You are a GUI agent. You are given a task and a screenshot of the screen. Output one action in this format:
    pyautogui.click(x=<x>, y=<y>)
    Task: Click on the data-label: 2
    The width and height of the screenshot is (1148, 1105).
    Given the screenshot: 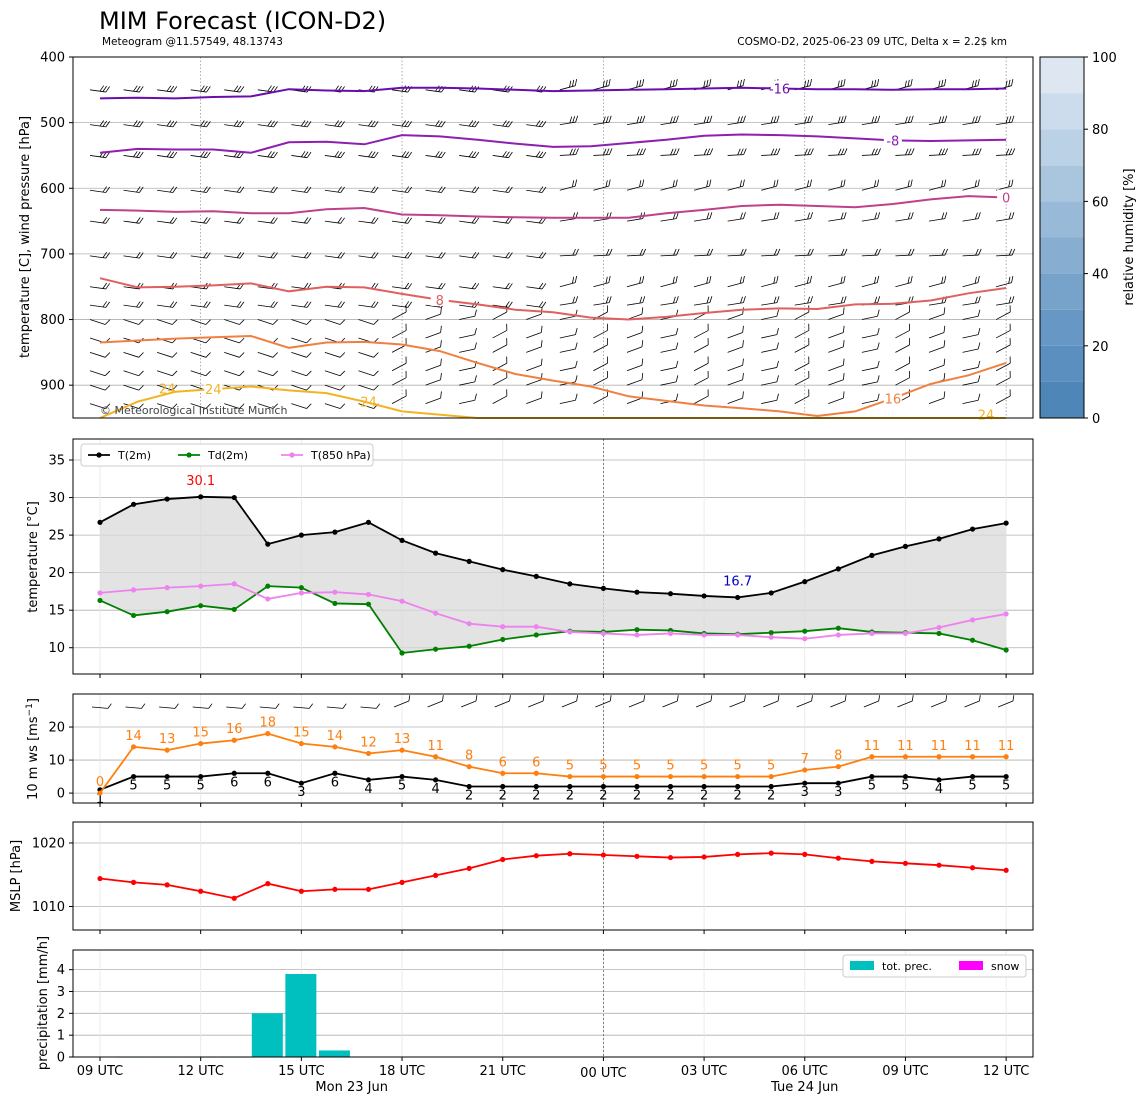 What is the action you would take?
    pyautogui.click(x=603, y=795)
    